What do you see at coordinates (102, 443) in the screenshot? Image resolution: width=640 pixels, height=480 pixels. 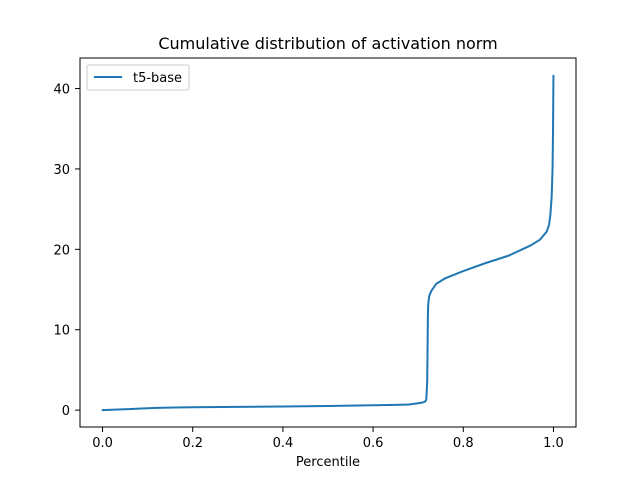 I see `x-tick-label: 0.0` at bounding box center [102, 443].